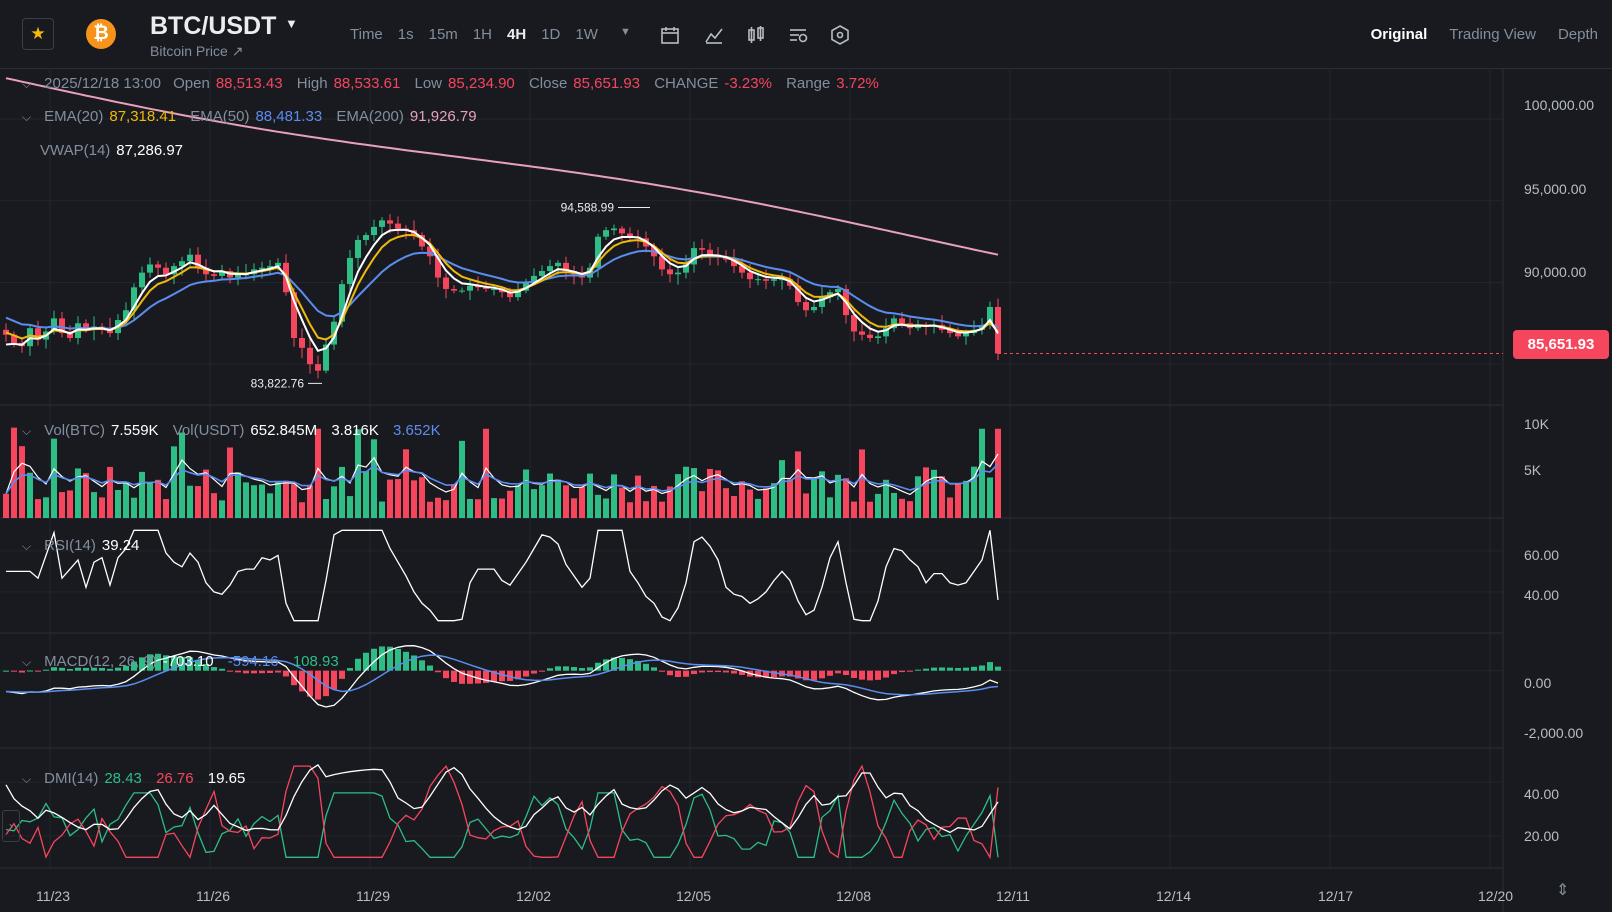 Image resolution: width=1612 pixels, height=912 pixels. What do you see at coordinates (38, 34) in the screenshot?
I see `favorite-star-icon: ★` at bounding box center [38, 34].